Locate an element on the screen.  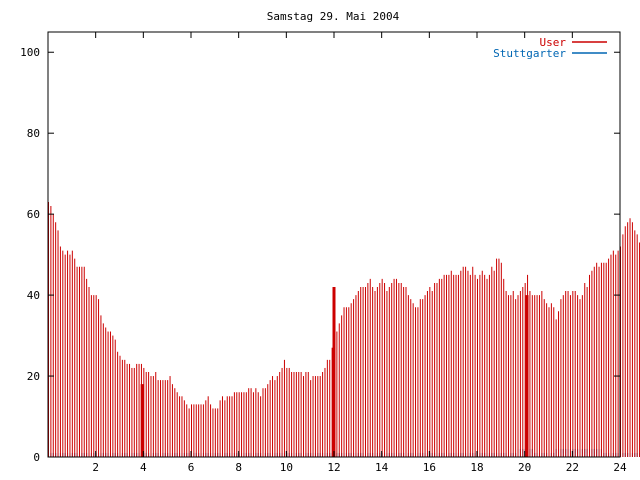
x-tick-label: 14 is located at coordinates (382, 467).